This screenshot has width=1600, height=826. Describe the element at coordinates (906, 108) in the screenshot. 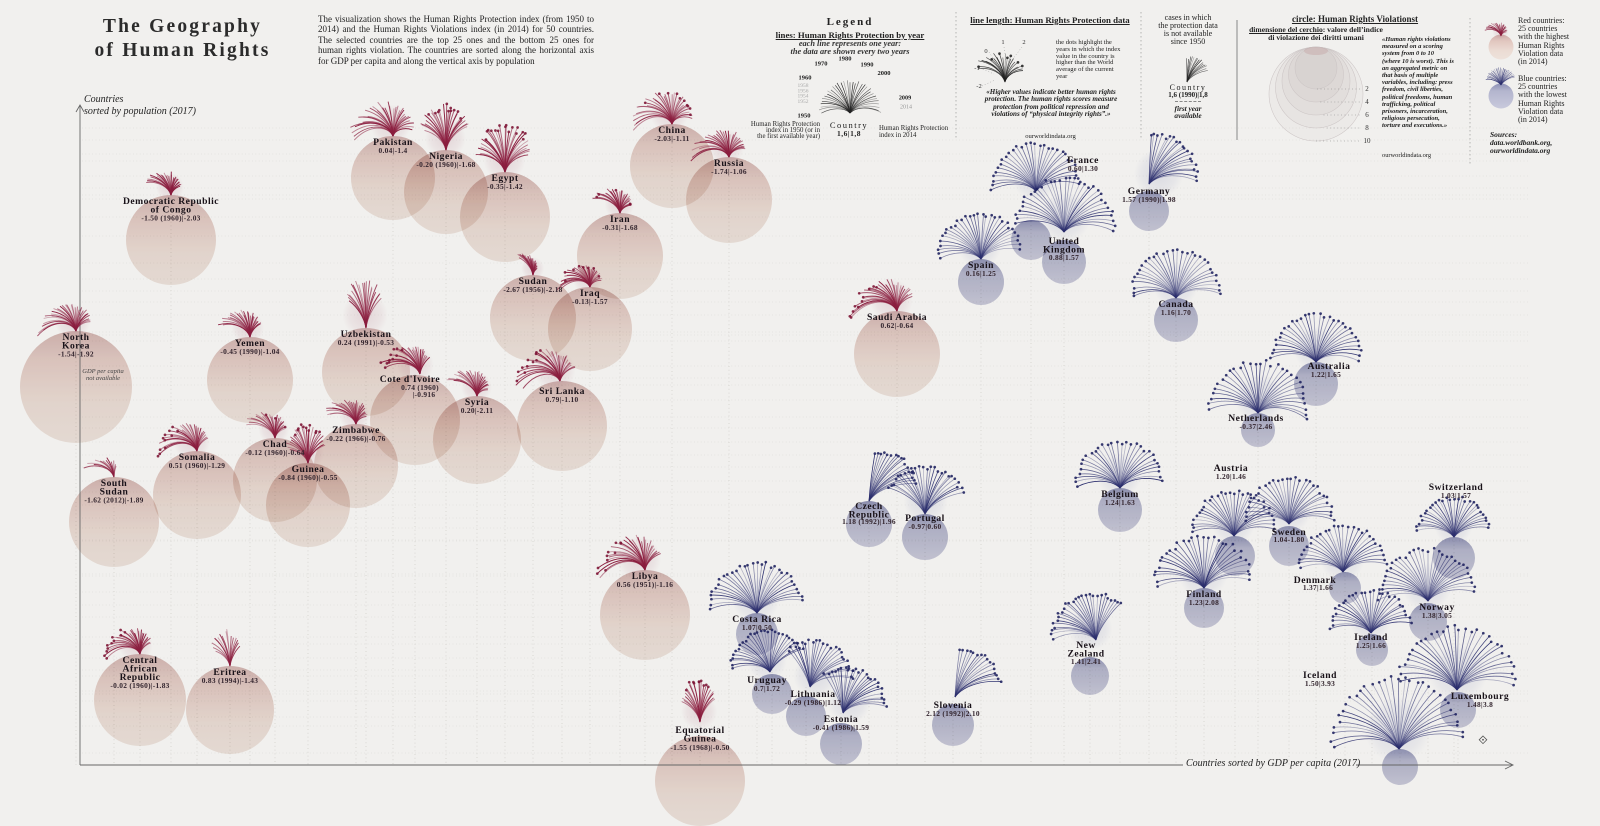

I see `svg-text: 2014` at that location.